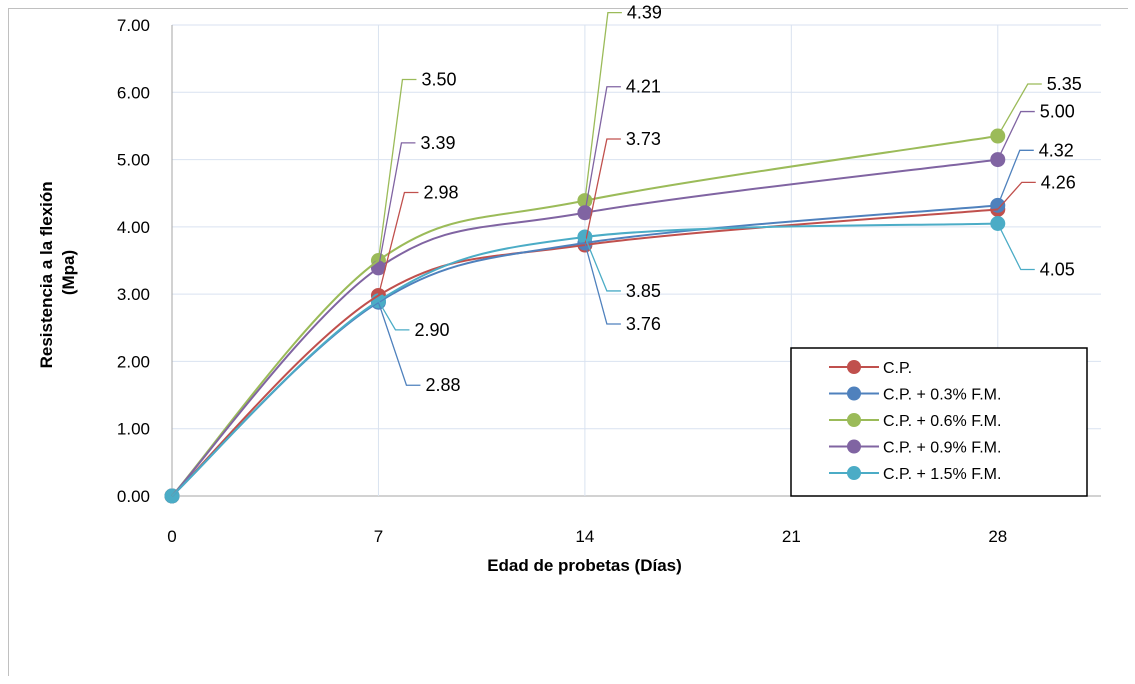 The height and width of the screenshot is (684, 1135). Describe the element at coordinates (133, 92) in the screenshot. I see `y-tick-label: 6.00` at that location.